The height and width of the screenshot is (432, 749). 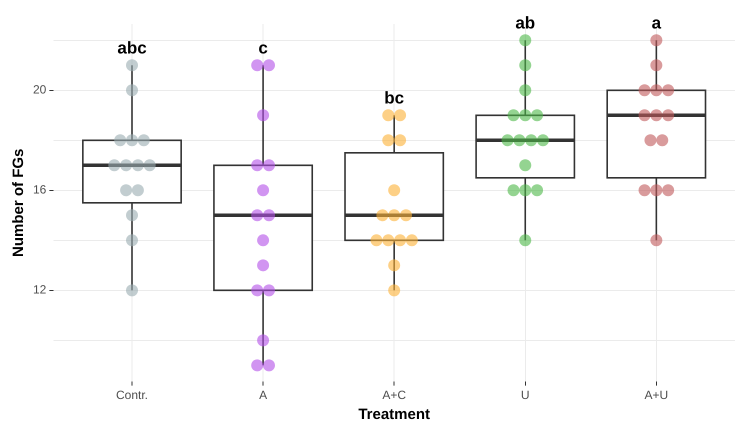 I want to click on x-tick-label: A+C, so click(x=394, y=395).